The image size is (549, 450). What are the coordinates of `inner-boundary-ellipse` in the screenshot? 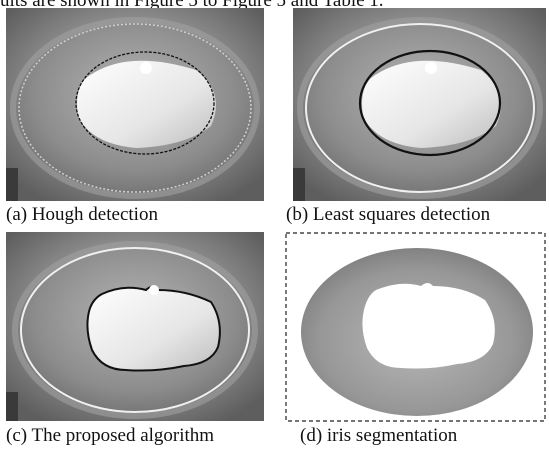 It's located at (430, 103).